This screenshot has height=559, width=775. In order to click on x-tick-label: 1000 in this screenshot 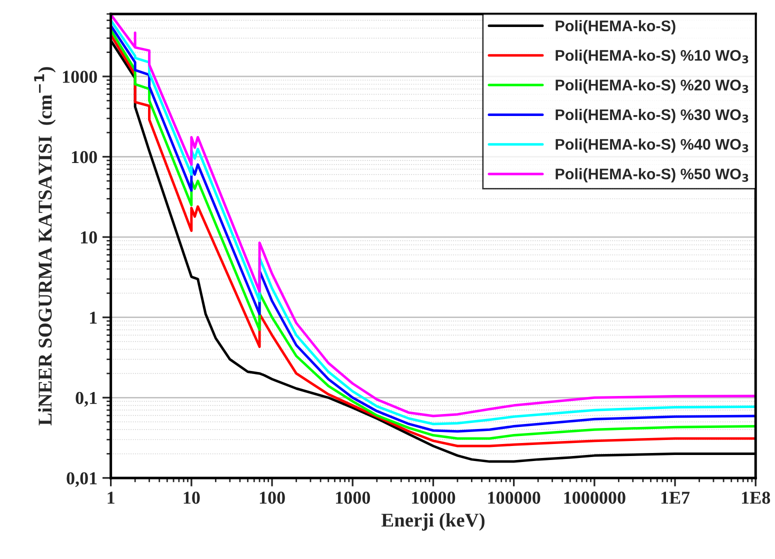, I will do `click(353, 498)`.